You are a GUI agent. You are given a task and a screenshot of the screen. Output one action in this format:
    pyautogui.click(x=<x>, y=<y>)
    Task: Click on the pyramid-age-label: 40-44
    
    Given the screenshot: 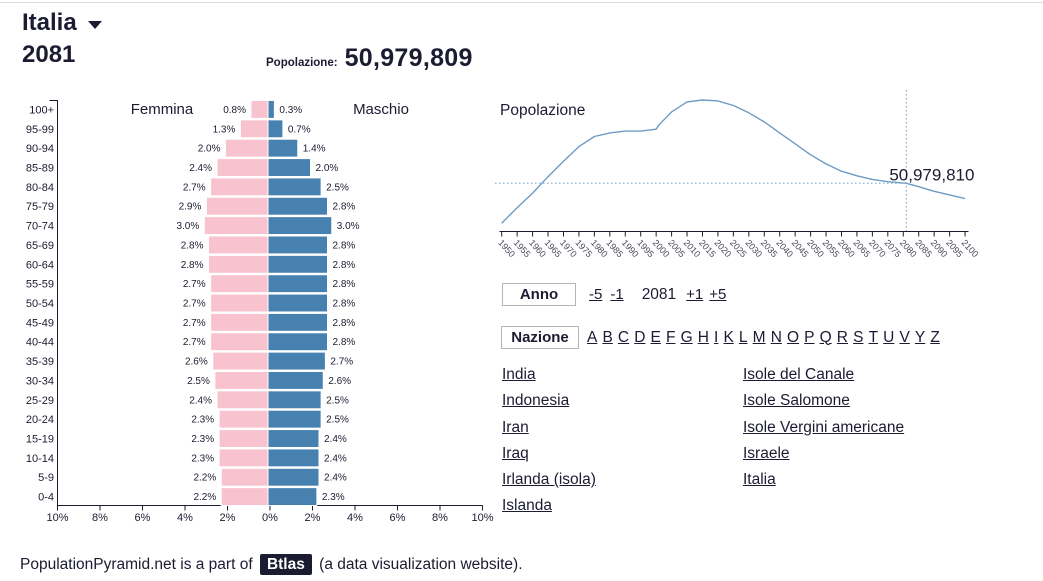 What is the action you would take?
    pyautogui.click(x=40, y=343)
    